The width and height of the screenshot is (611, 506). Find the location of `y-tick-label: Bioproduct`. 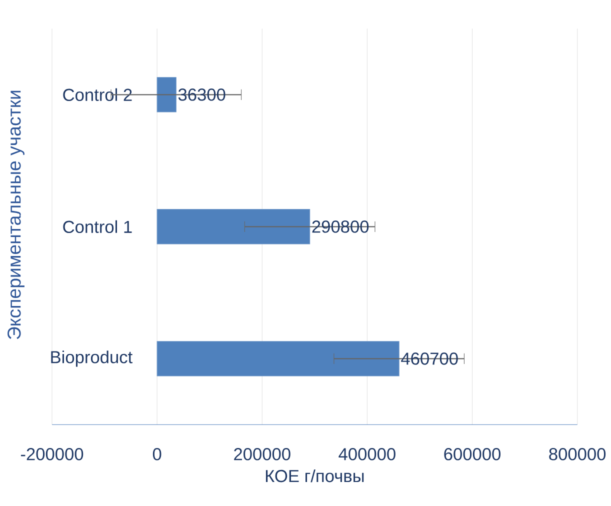

y-tick-label: Bioproduct is located at coordinates (91, 358).